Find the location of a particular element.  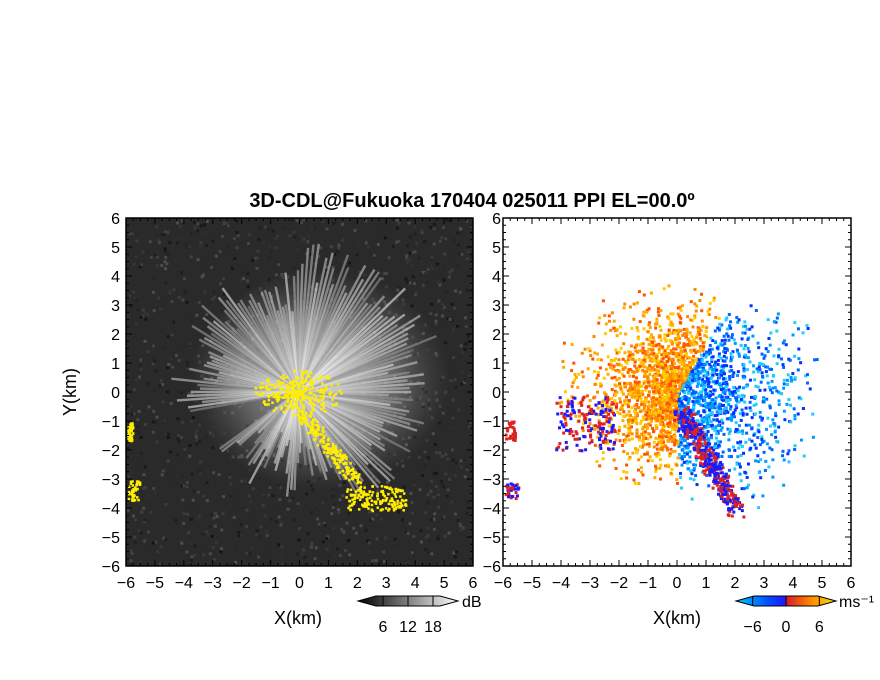

velocity-field is located at coordinates (661, 401).